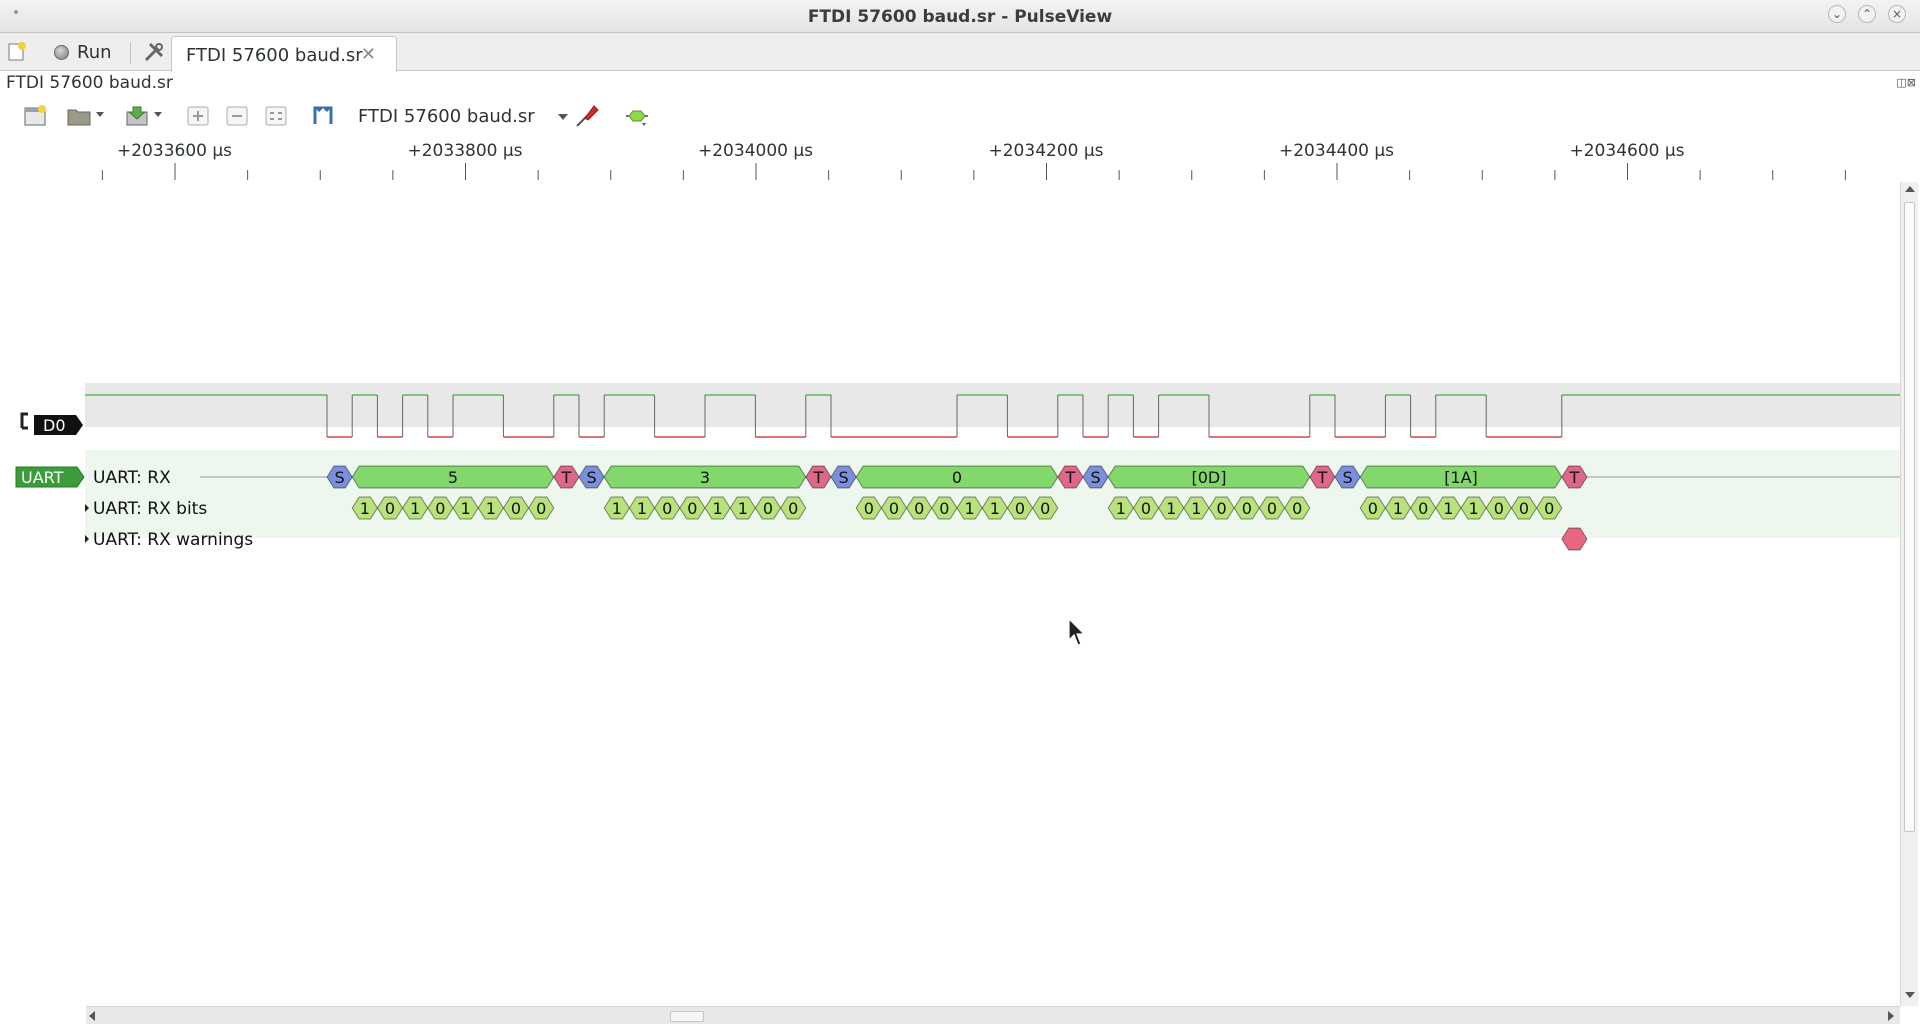 This screenshot has height=1026, width=1920. Describe the element at coordinates (1574, 539) in the screenshot. I see `uart-warning-marker` at that location.